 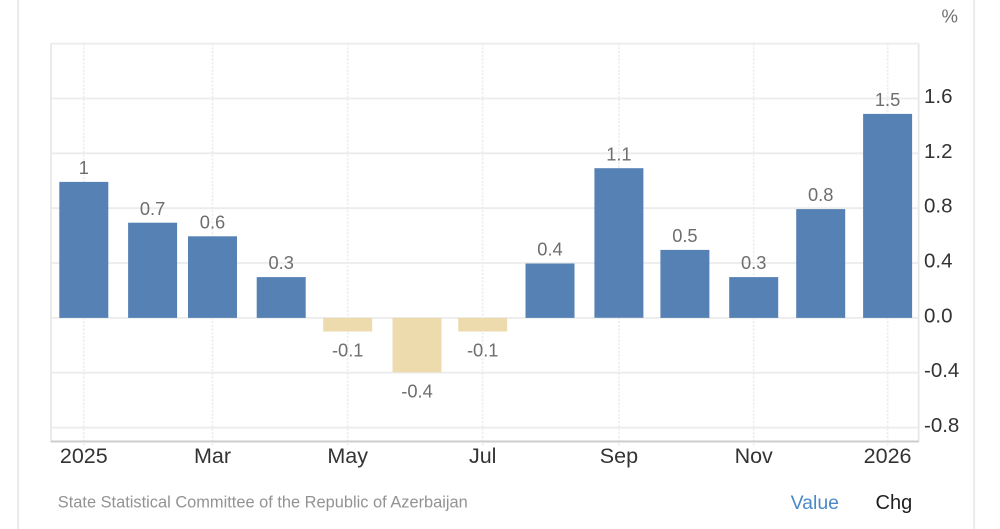 I want to click on svg-text: -0.8, so click(x=941, y=425).